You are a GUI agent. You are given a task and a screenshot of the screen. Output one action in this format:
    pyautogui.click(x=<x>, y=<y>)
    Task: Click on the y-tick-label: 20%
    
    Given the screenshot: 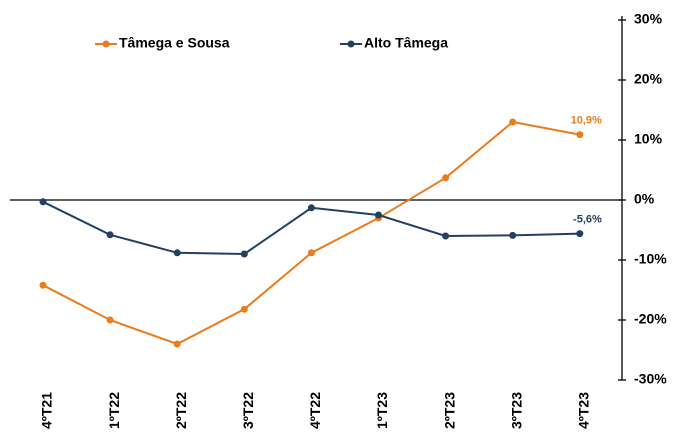 What is the action you would take?
    pyautogui.click(x=648, y=79)
    